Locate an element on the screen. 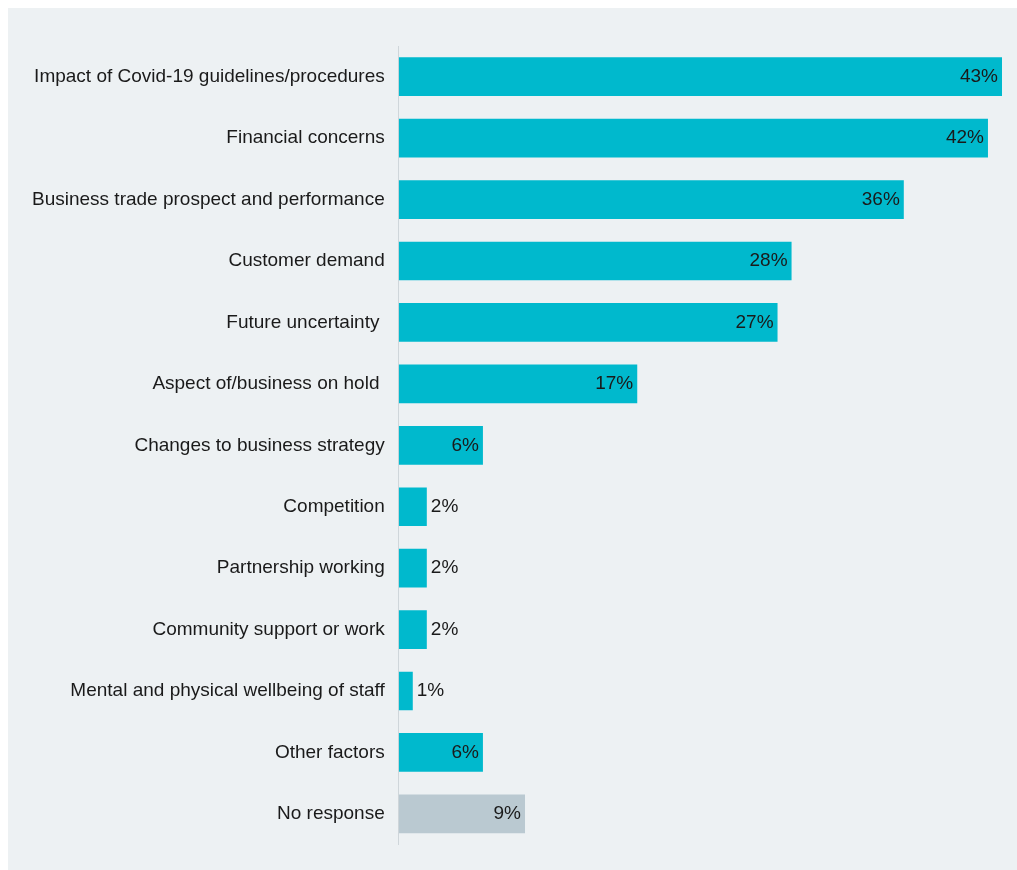 The image size is (1017, 870). y-tick-label: Other factors is located at coordinates (329, 751).